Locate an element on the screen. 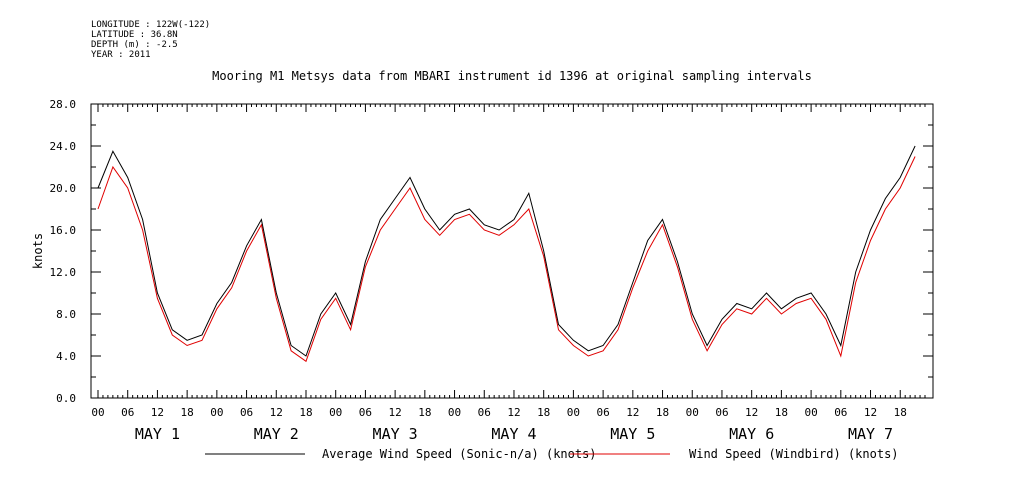  depth-label: DEPTH (m) : -2.5 is located at coordinates (134, 45).